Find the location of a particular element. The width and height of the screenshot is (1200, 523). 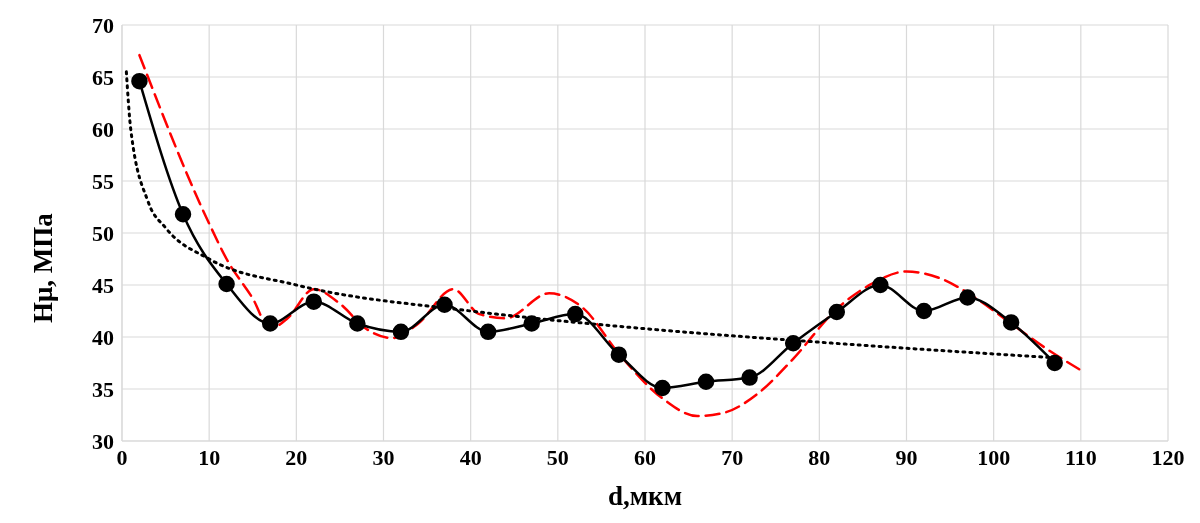

x-tick-label: 40 is located at coordinates (470, 457).